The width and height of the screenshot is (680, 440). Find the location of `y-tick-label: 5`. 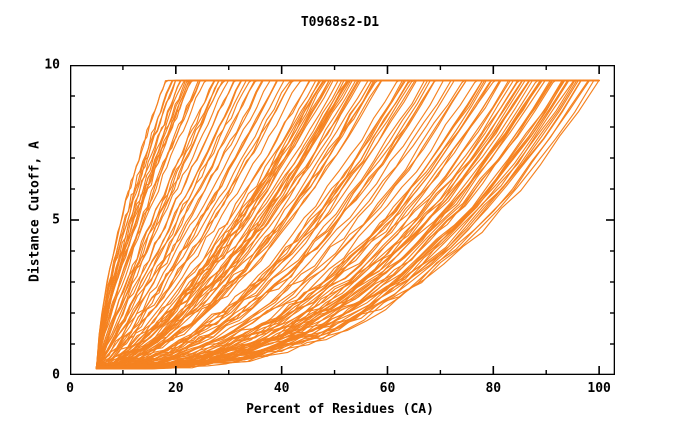

y-tick-label: 5 is located at coordinates (56, 220).